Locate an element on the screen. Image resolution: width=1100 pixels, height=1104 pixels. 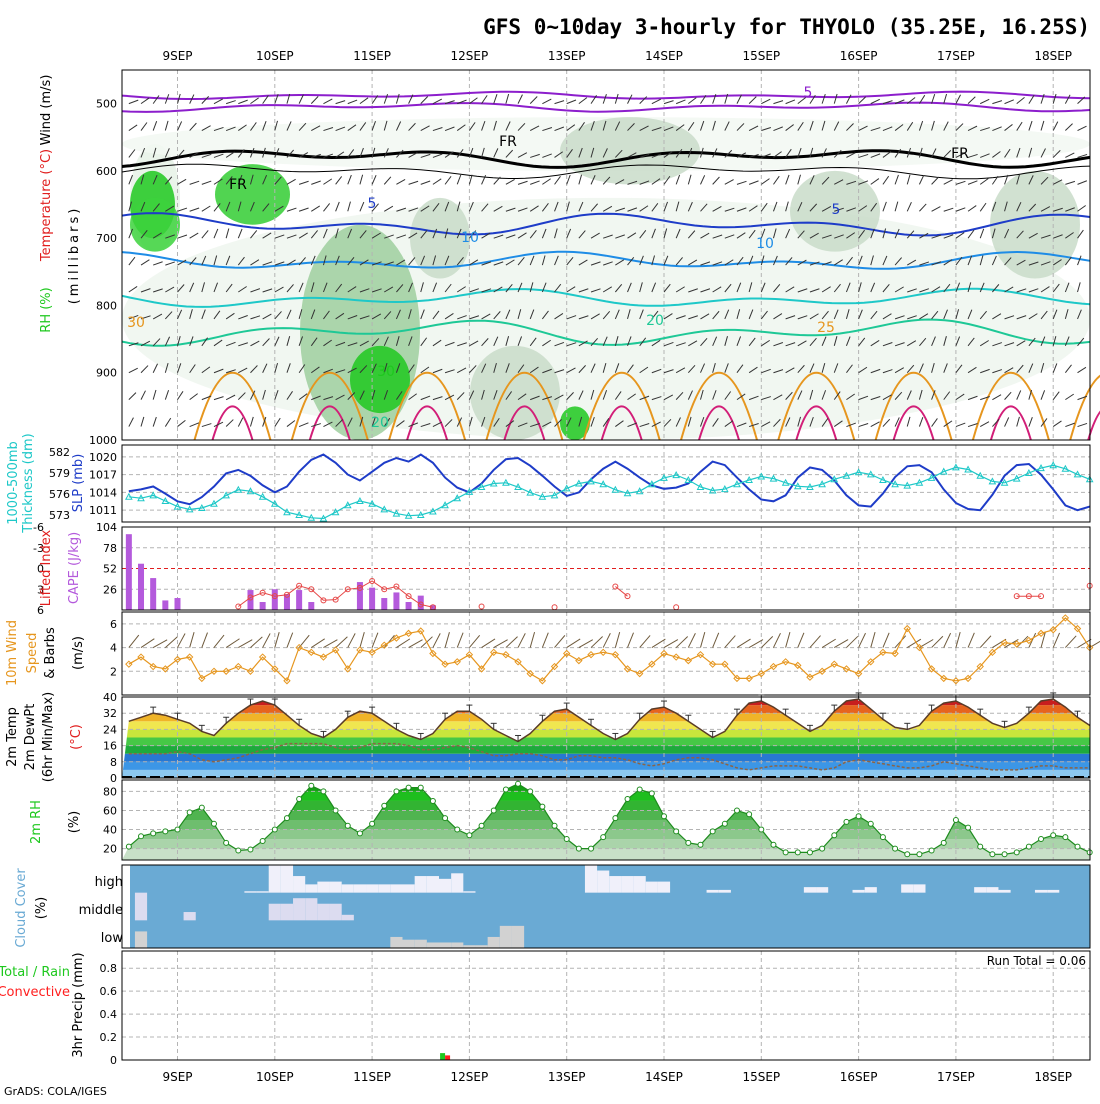
tick-label: 3 is located at coordinates (40, 589).